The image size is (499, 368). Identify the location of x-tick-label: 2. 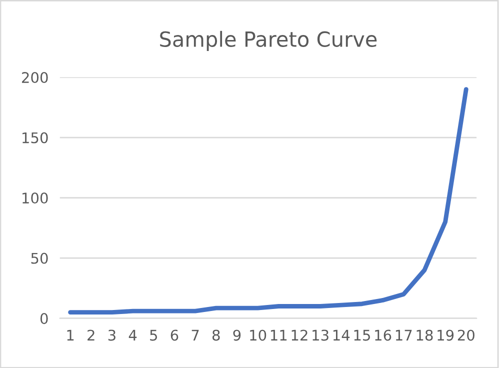
(91, 335).